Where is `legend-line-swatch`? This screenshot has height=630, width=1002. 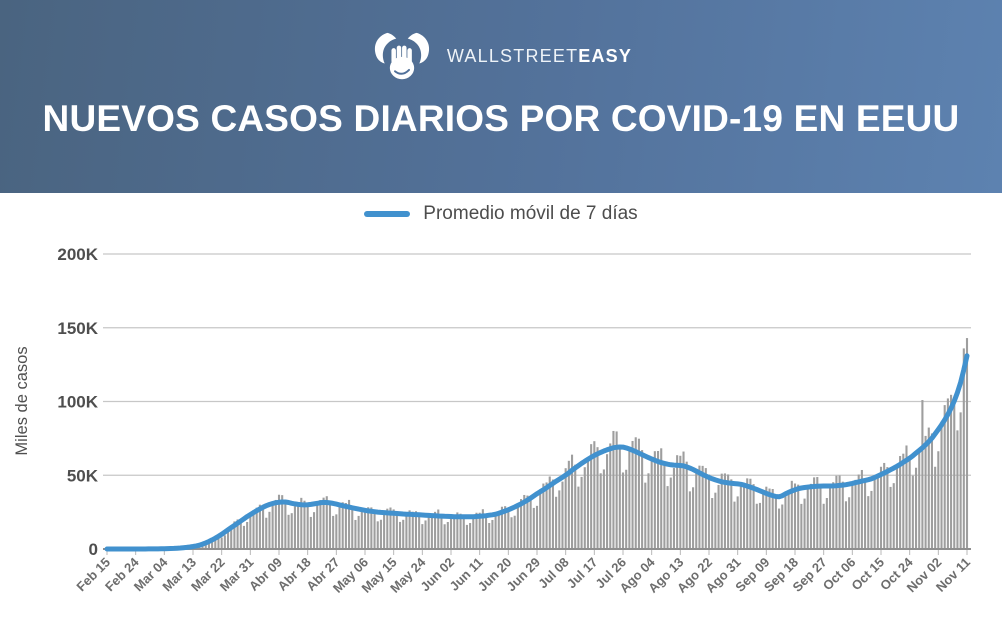
legend-line-swatch is located at coordinates (387, 214).